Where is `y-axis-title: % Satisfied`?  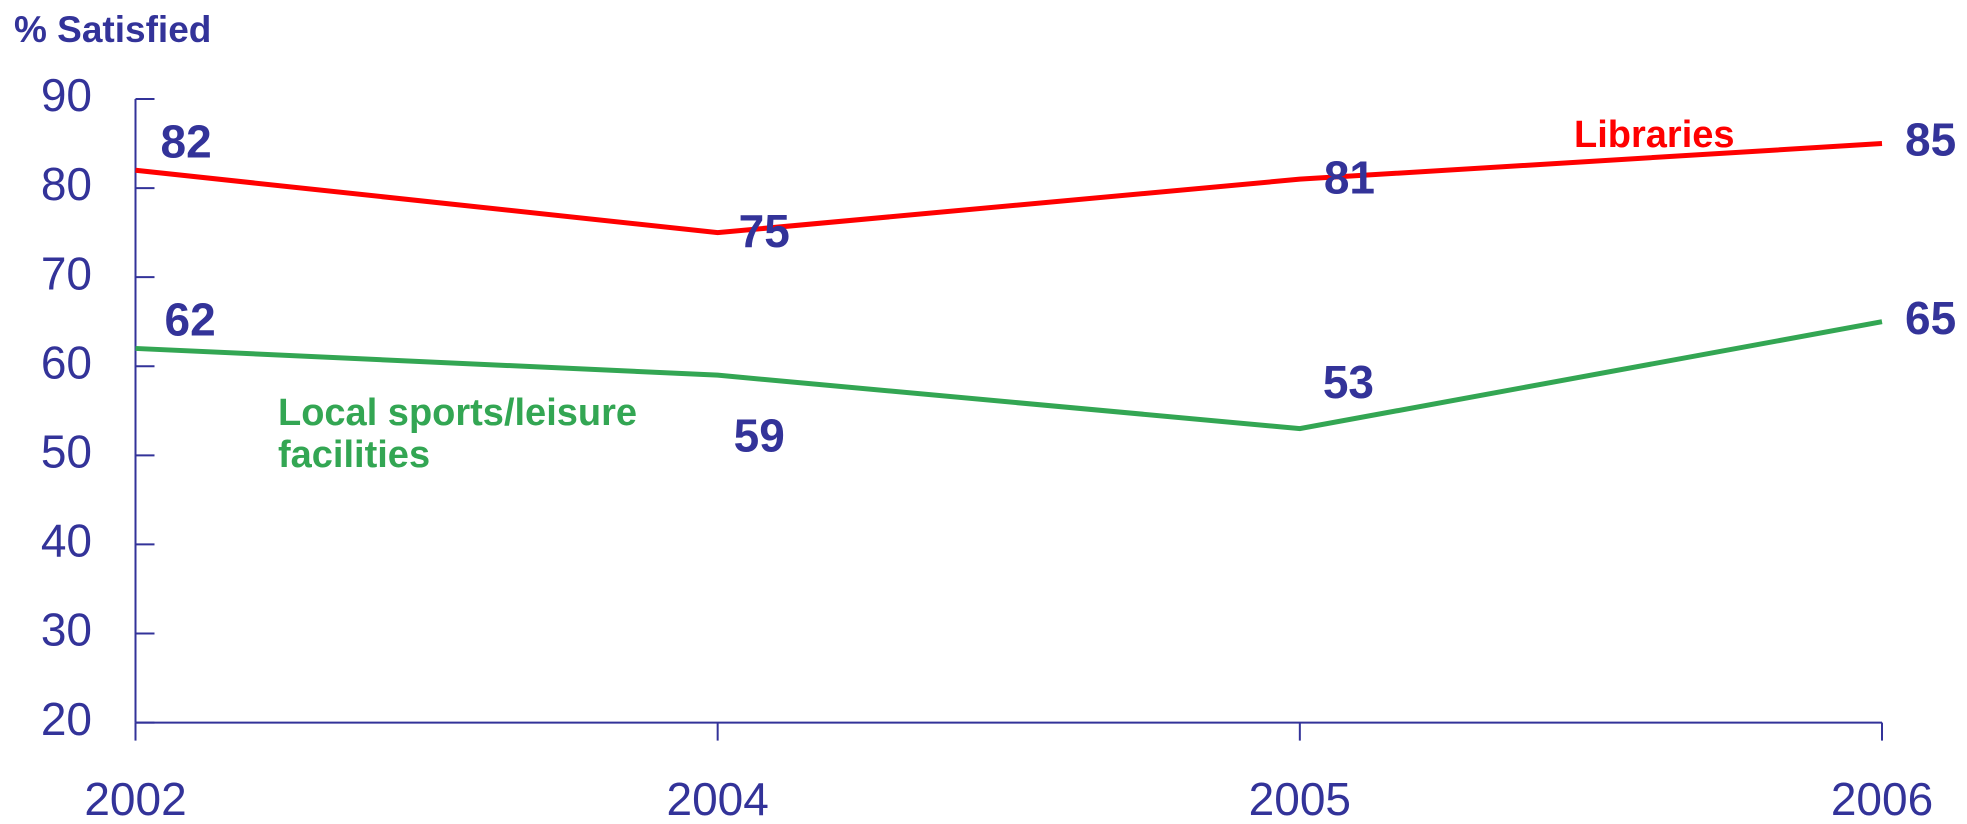 y-axis-title: % Satisfied is located at coordinates (112, 29).